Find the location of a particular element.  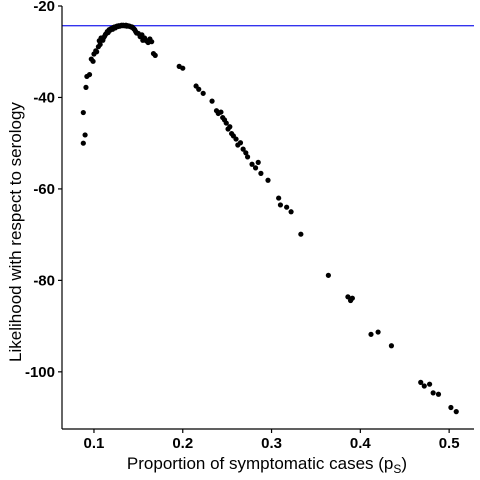

x-tick-label: 0.4 is located at coordinates (361, 443).